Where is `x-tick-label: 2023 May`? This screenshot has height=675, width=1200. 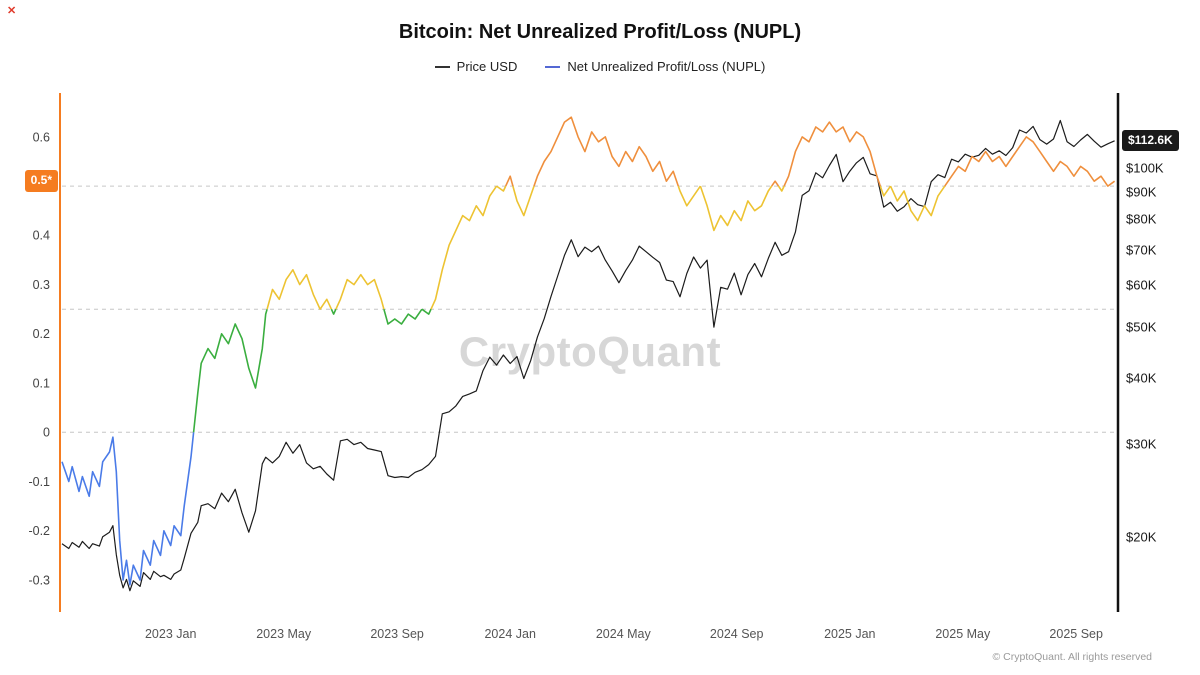 x-tick-label: 2023 May is located at coordinates (284, 634).